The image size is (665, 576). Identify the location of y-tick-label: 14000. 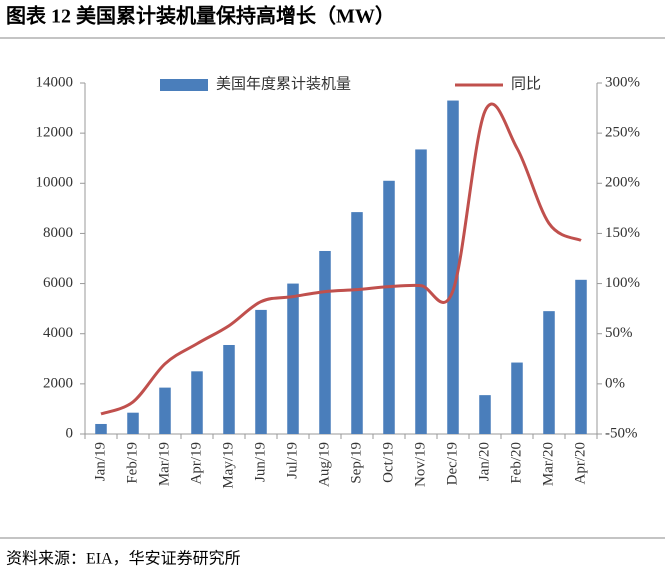
(55, 82).